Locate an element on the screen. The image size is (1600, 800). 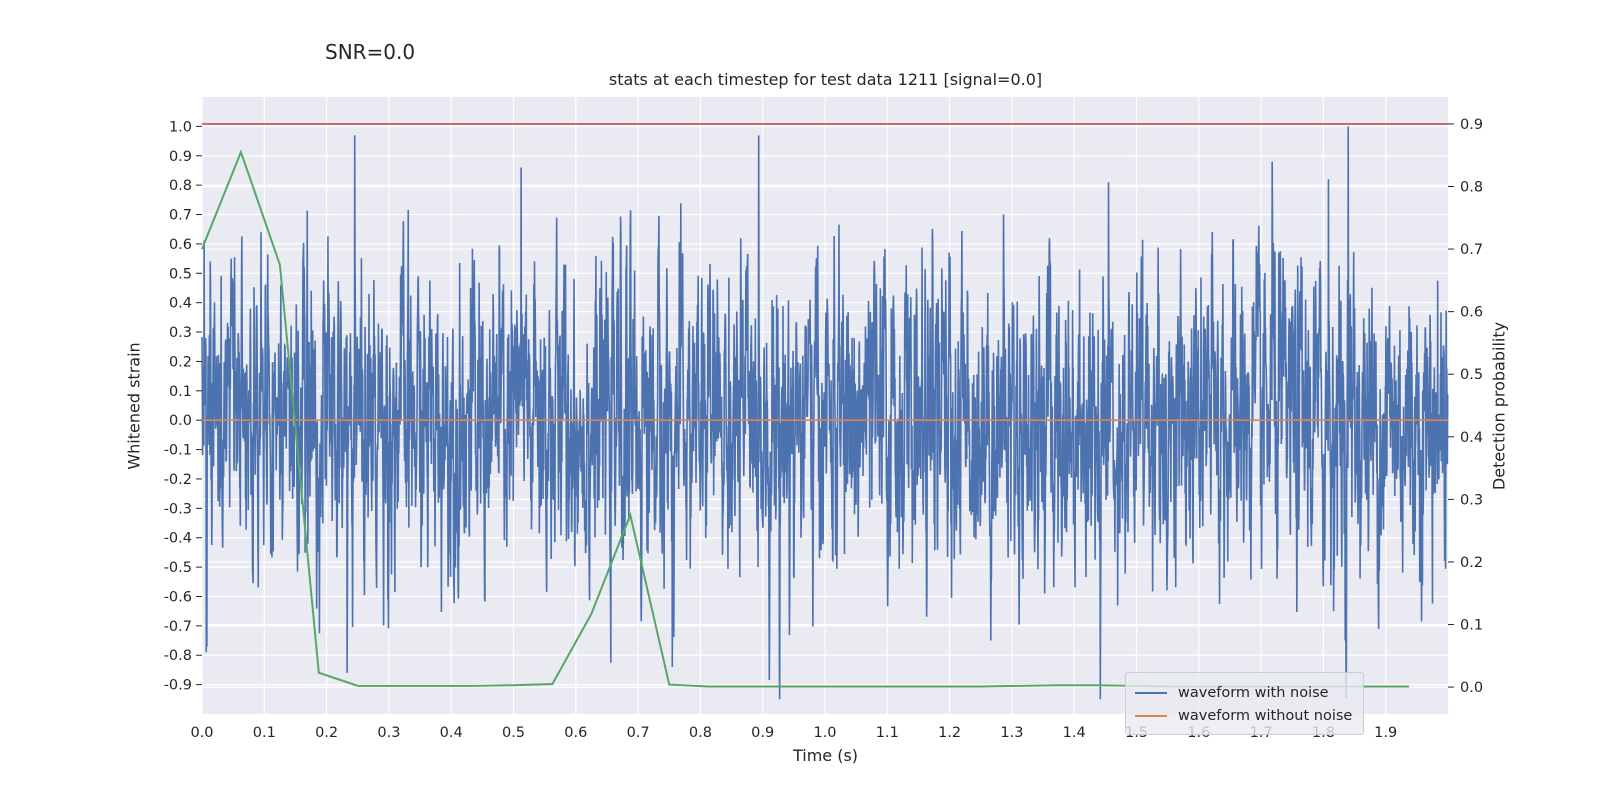
y-tick-right-label: 0.3 is located at coordinates (1471, 500).